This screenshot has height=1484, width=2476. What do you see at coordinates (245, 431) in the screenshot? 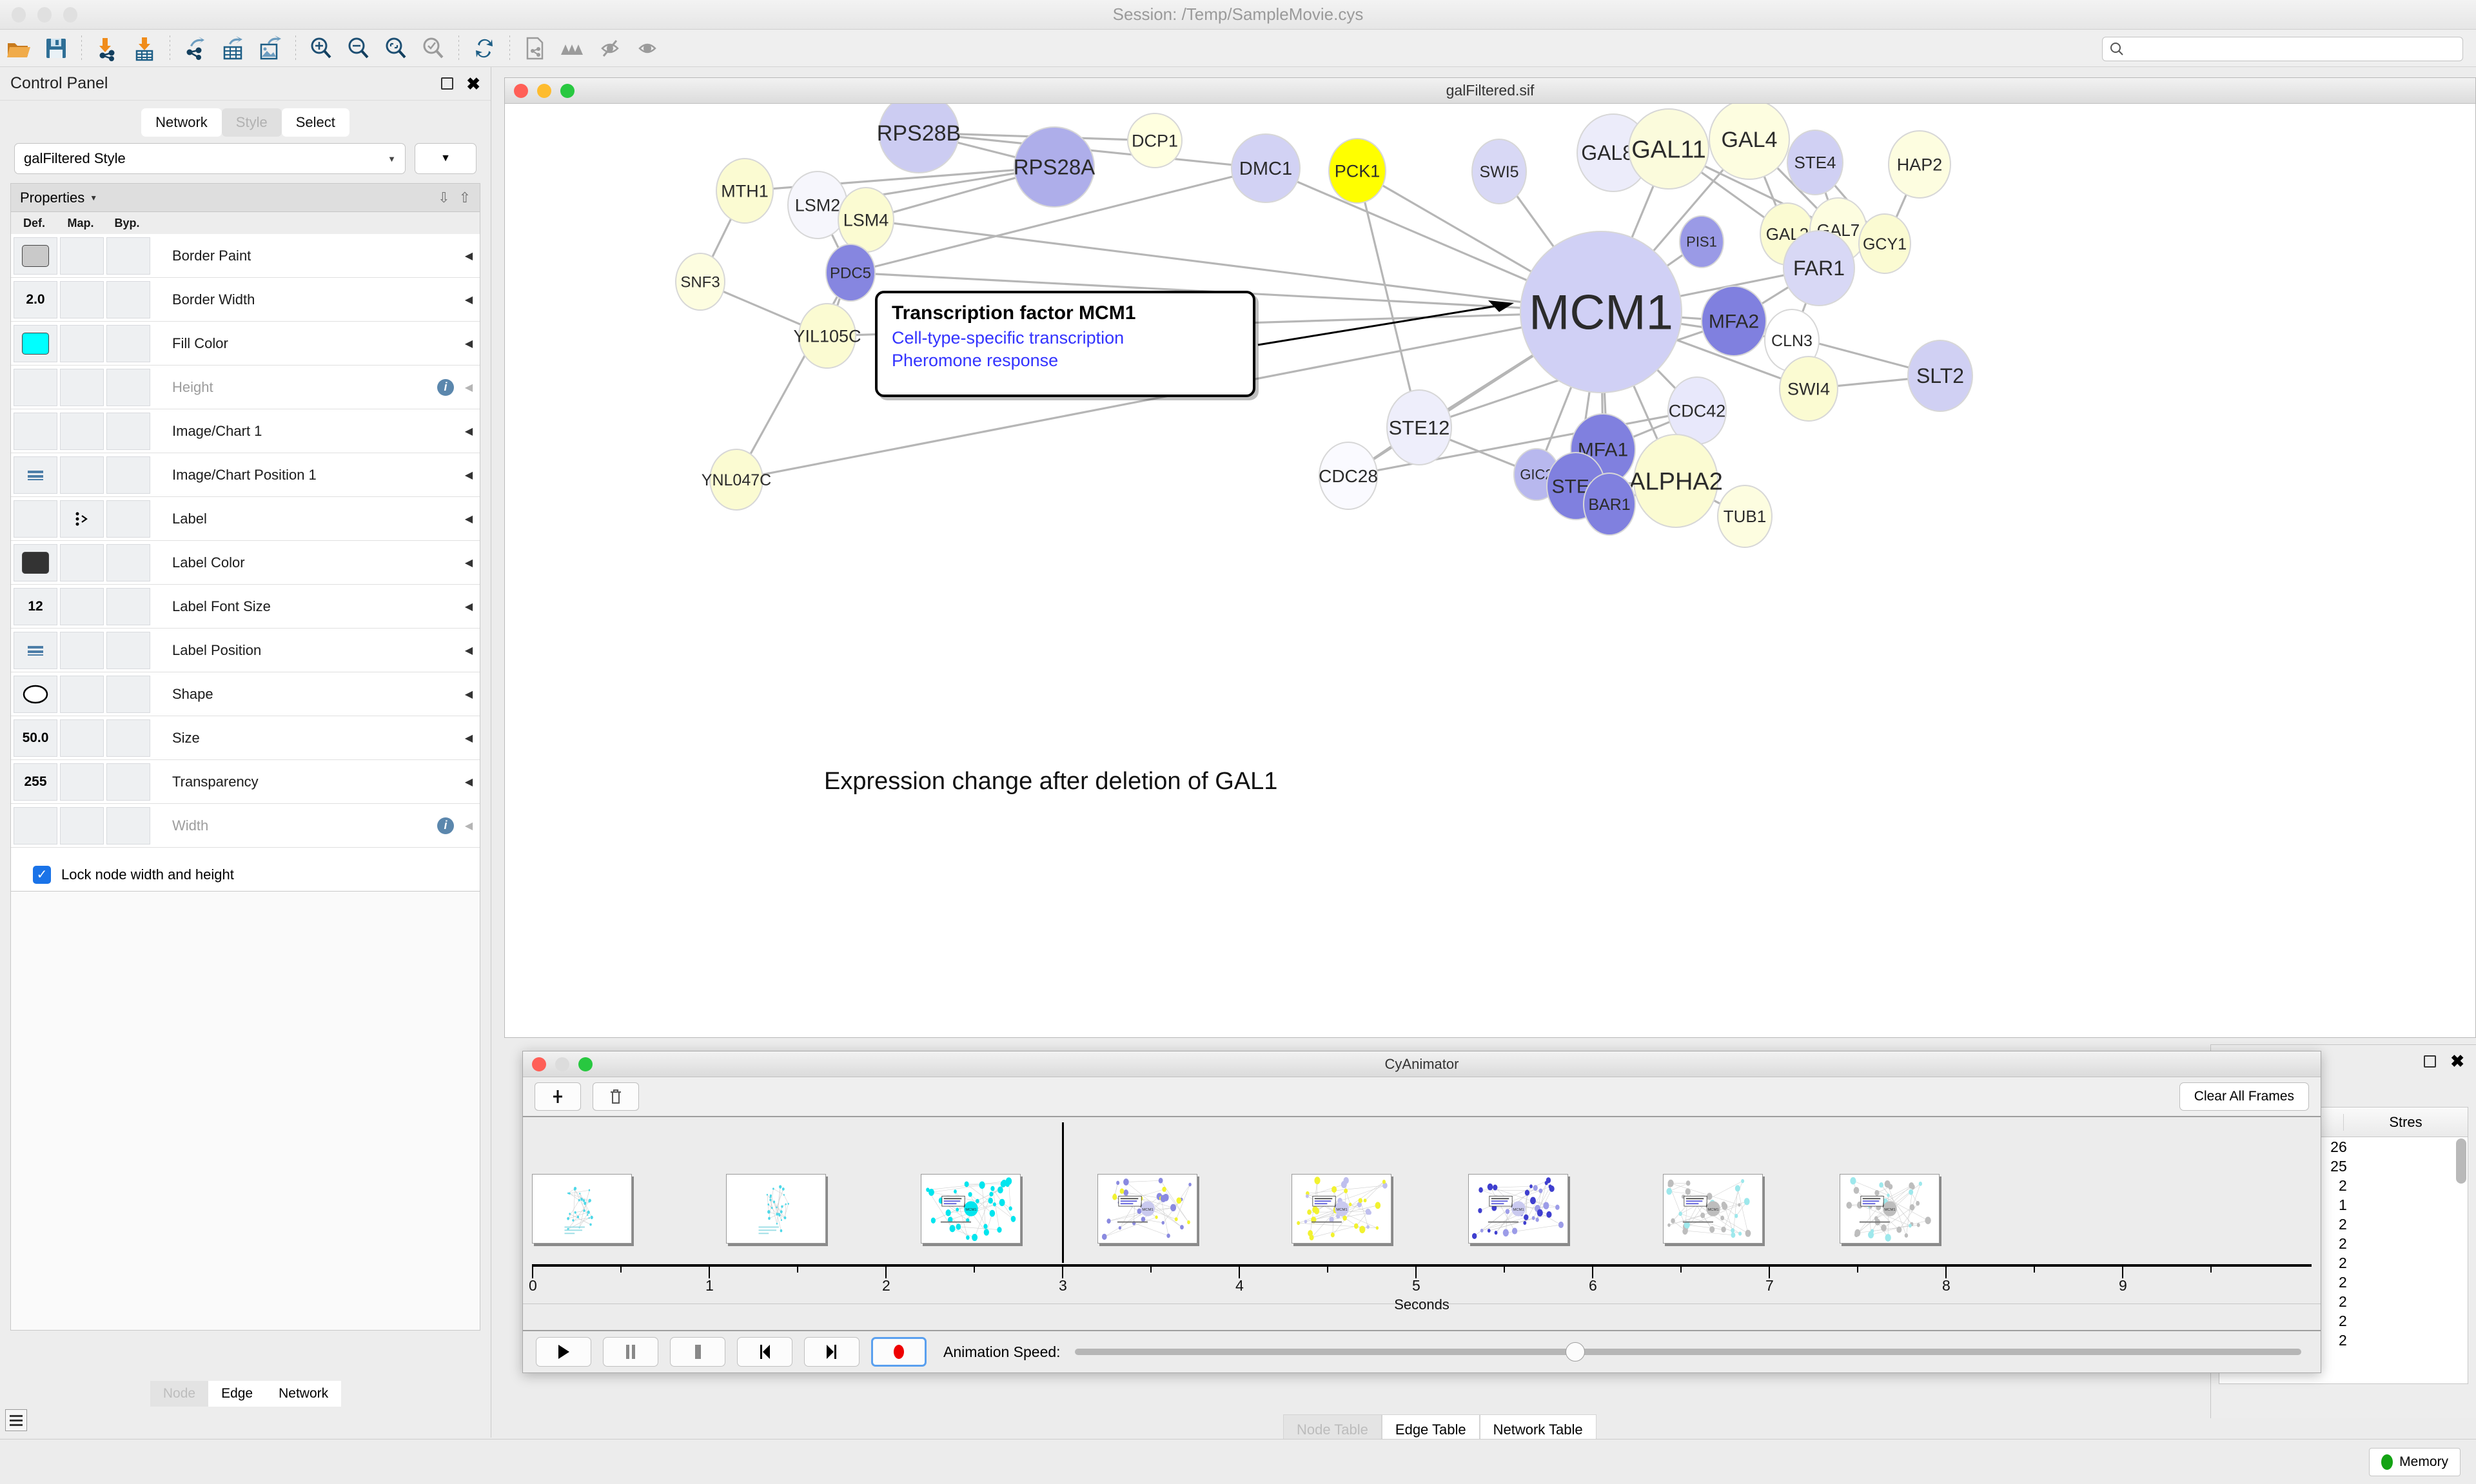
I see `property-row: Image/Chart 1 ◀` at bounding box center [245, 431].